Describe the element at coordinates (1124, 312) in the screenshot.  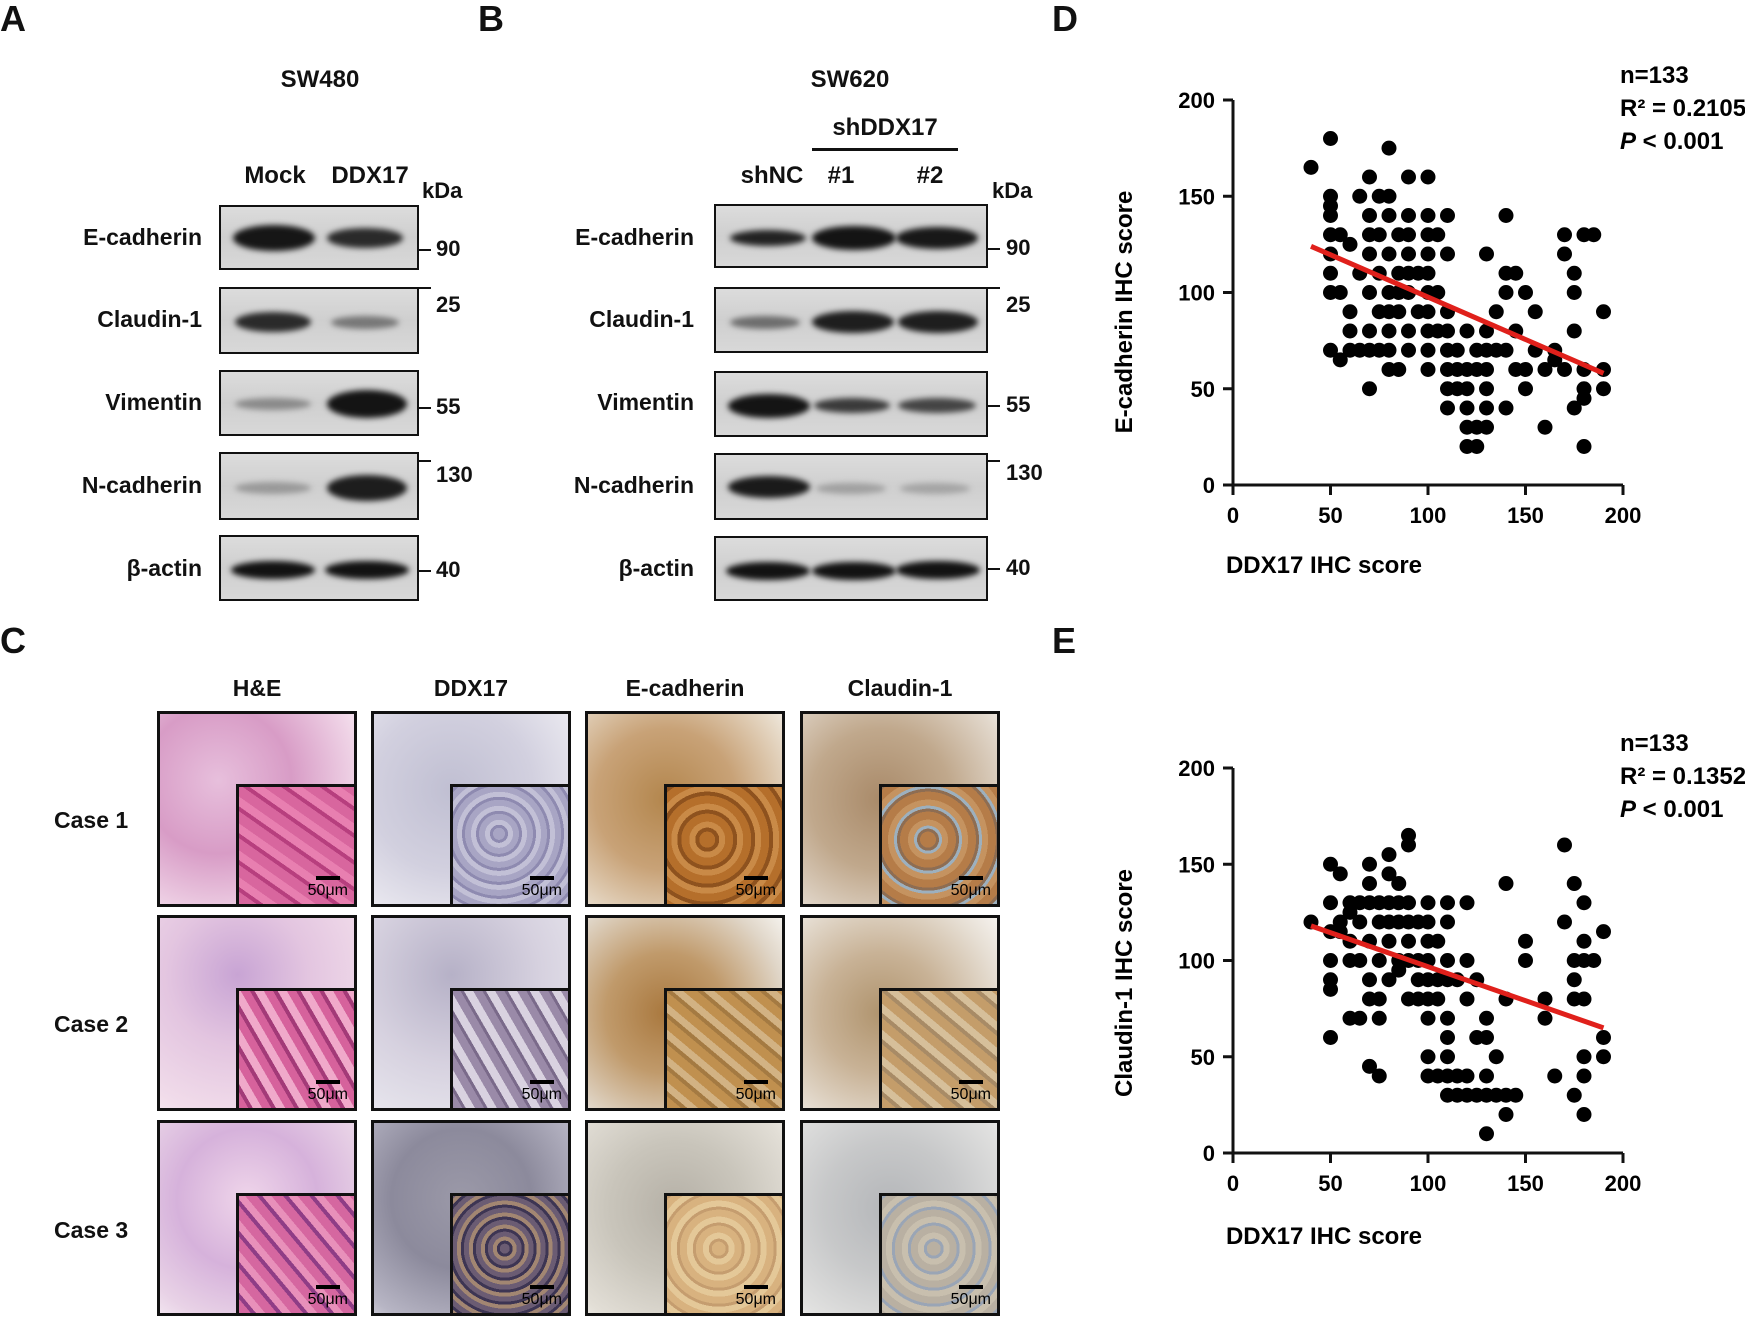
I see `y-axis-label: E-cadherin IHC score` at that location.